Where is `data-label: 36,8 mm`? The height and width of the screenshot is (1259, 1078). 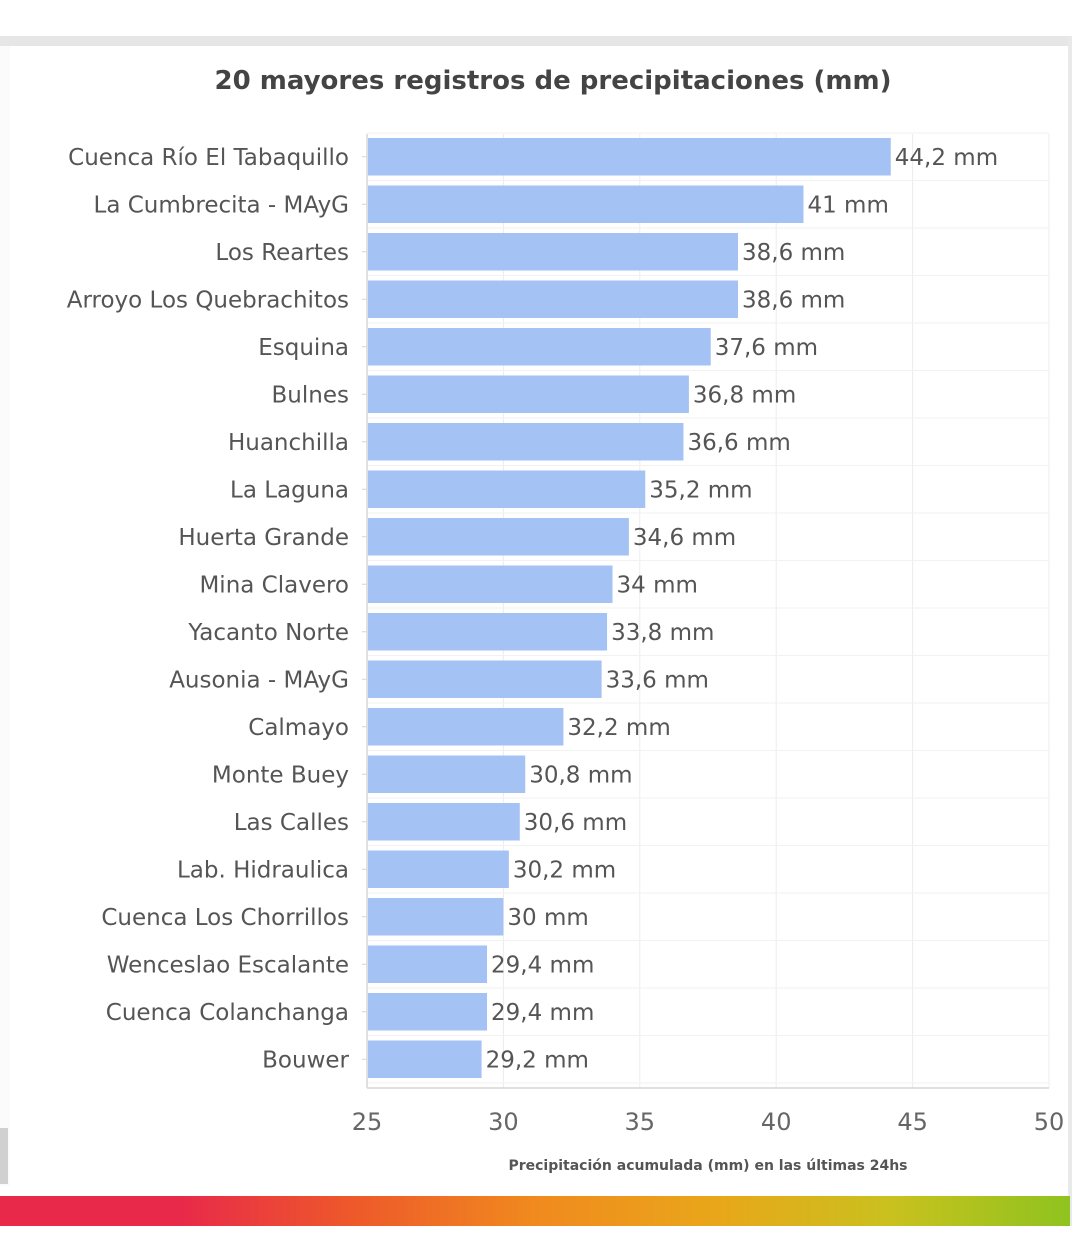 data-label: 36,8 mm is located at coordinates (744, 395).